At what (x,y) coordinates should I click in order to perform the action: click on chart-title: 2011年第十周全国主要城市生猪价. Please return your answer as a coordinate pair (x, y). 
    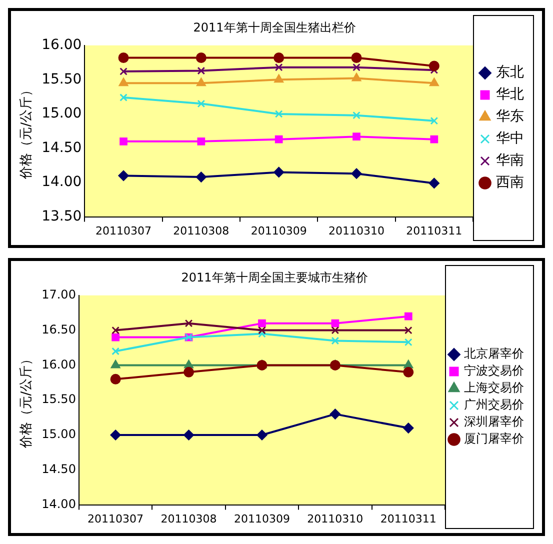
    Looking at the image, I should click on (274, 277).